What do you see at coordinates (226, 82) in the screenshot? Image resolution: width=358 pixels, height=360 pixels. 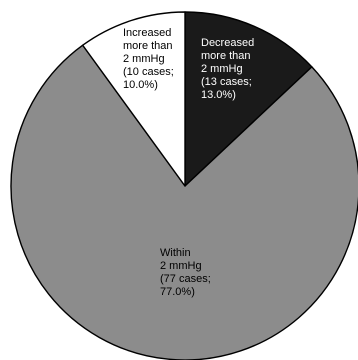 I see `pie-slice-label-line: (13 cases;` at bounding box center [226, 82].